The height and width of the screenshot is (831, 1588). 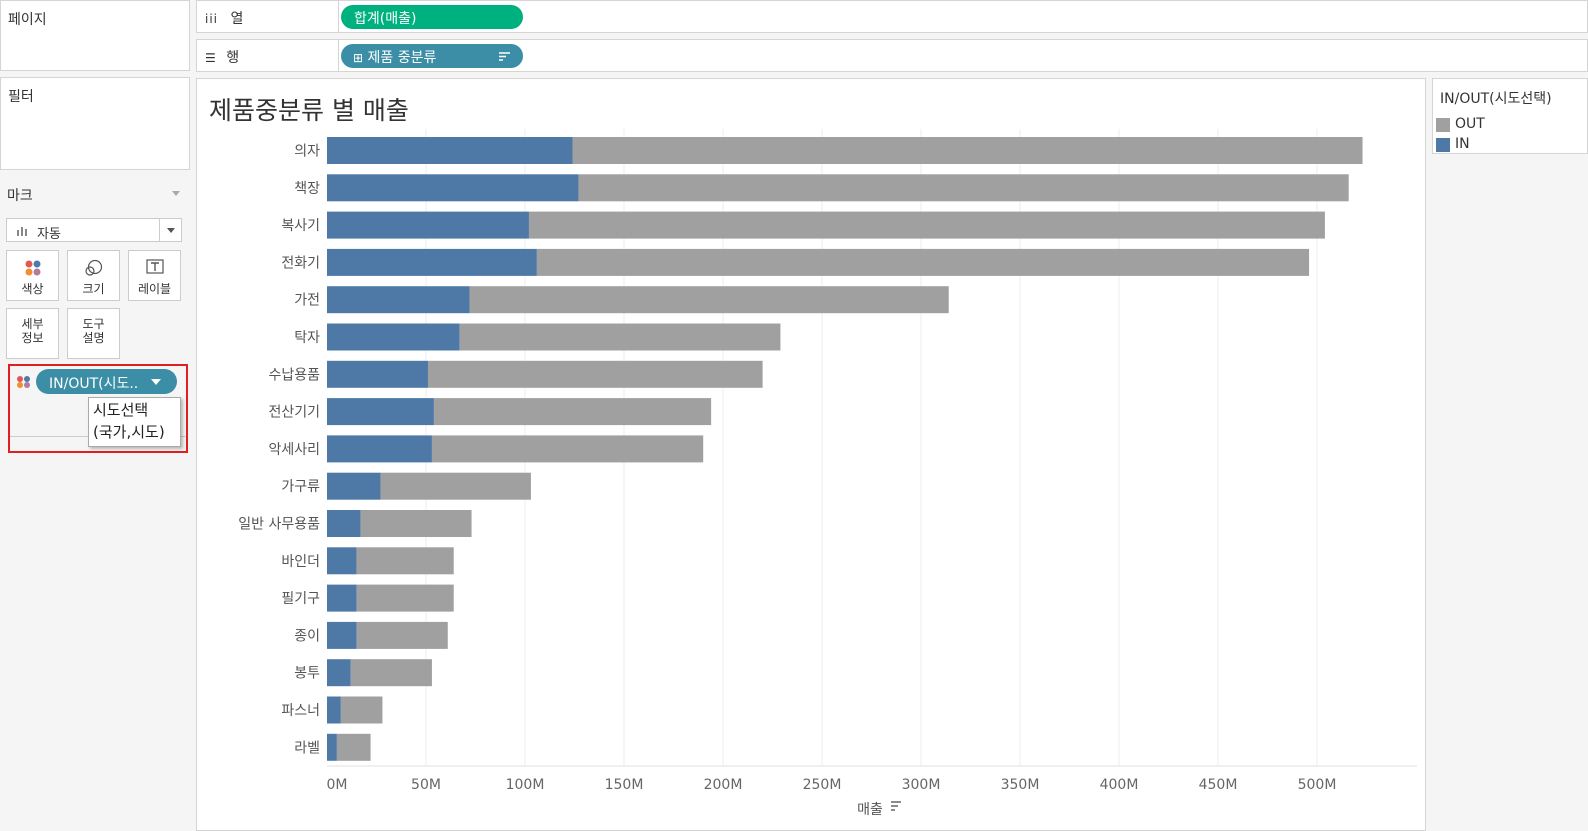 What do you see at coordinates (32, 333) in the screenshot?
I see `detail-button: 세부 정보` at bounding box center [32, 333].